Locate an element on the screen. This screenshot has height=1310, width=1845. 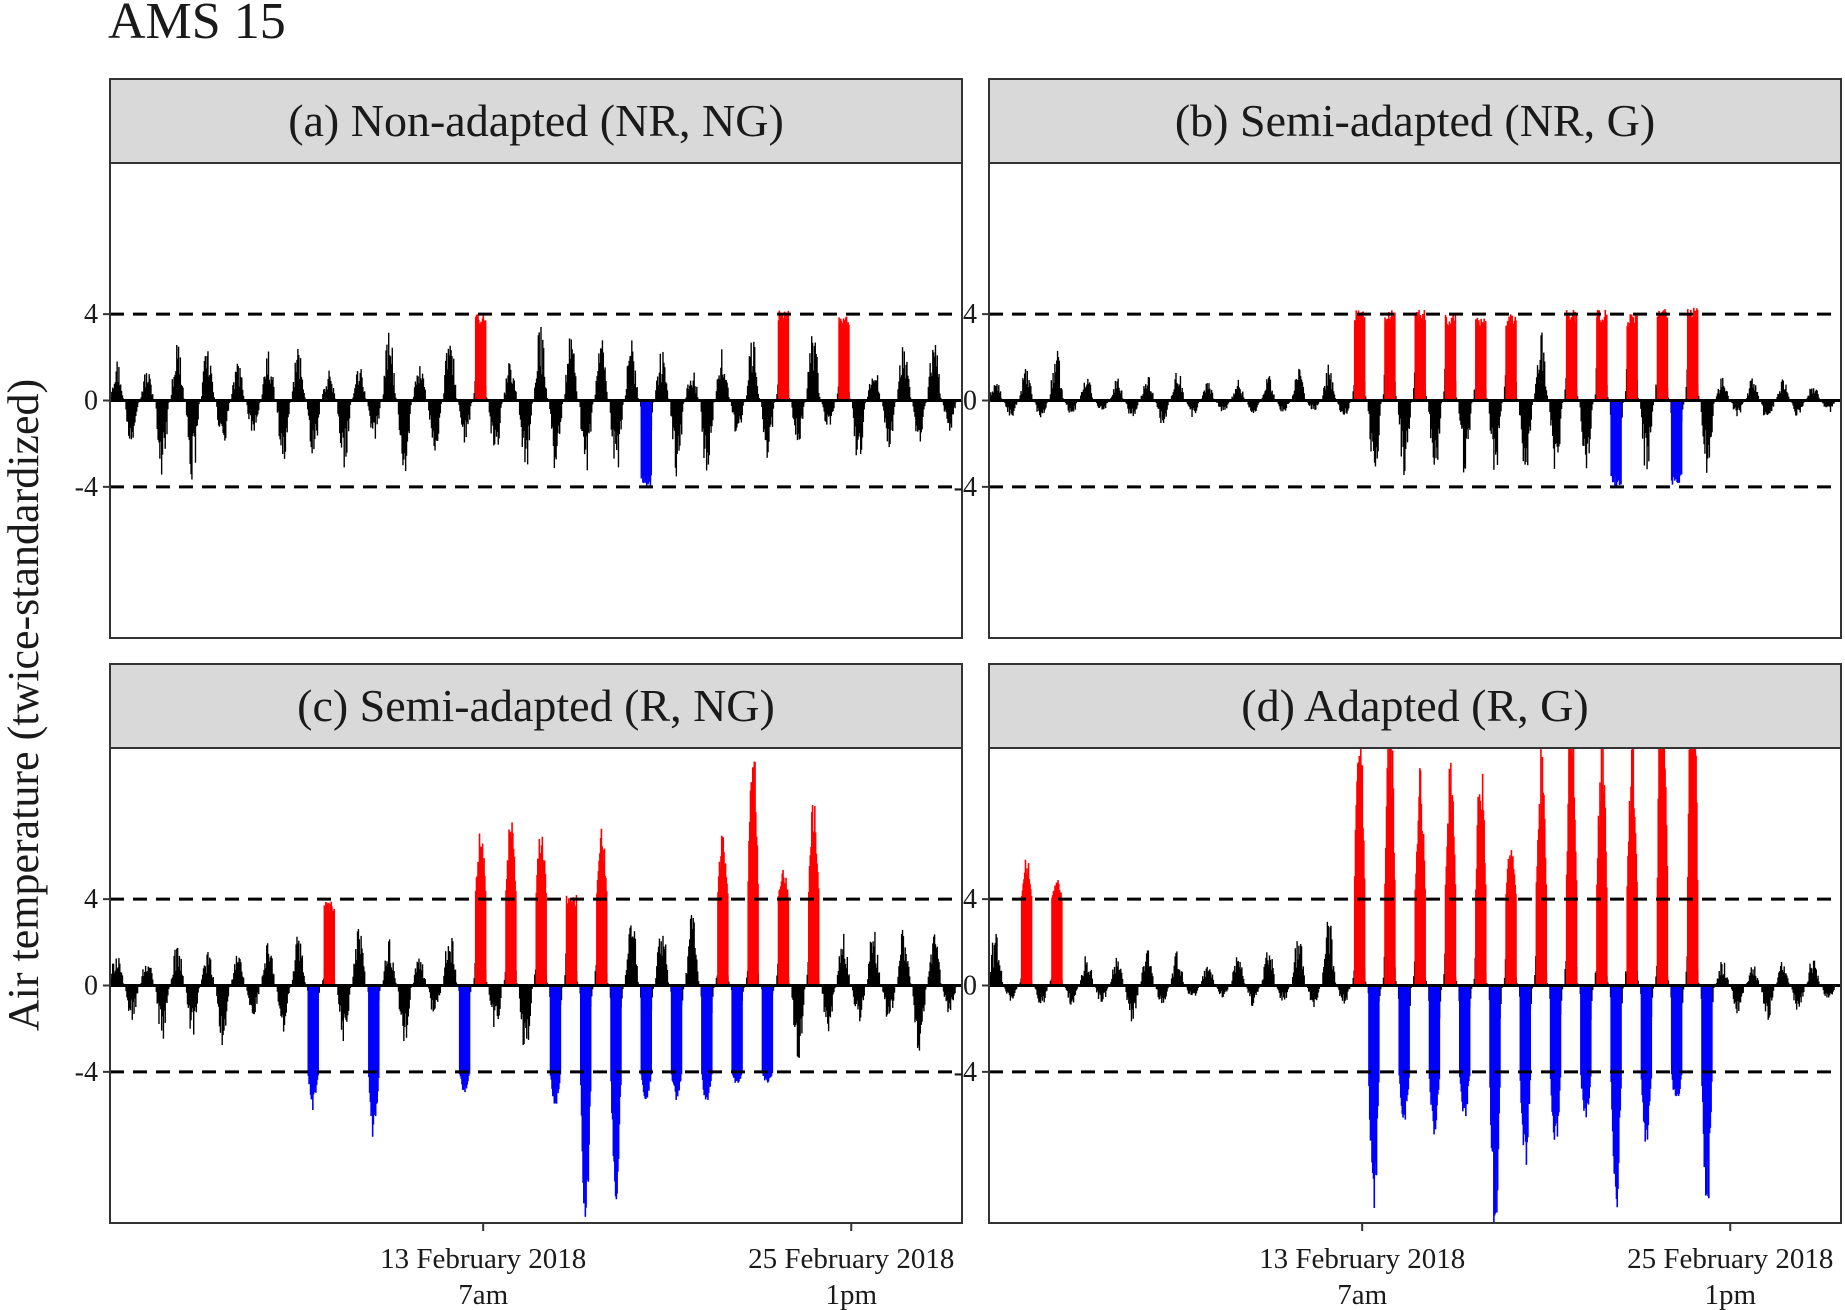
y-tick-label-a: 0 is located at coordinates (91, 401).